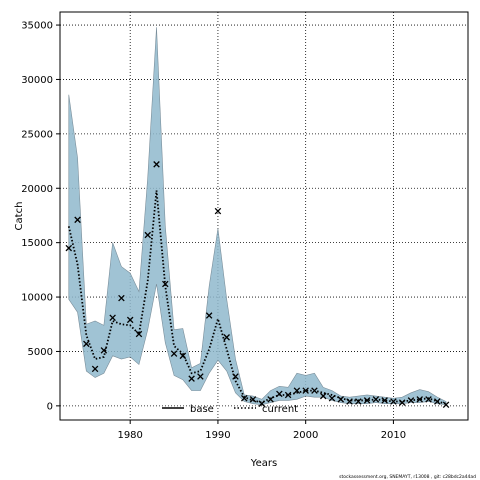  What do you see at coordinates (37, 26) in the screenshot?
I see `y-tick-label: 35000` at bounding box center [37, 26].